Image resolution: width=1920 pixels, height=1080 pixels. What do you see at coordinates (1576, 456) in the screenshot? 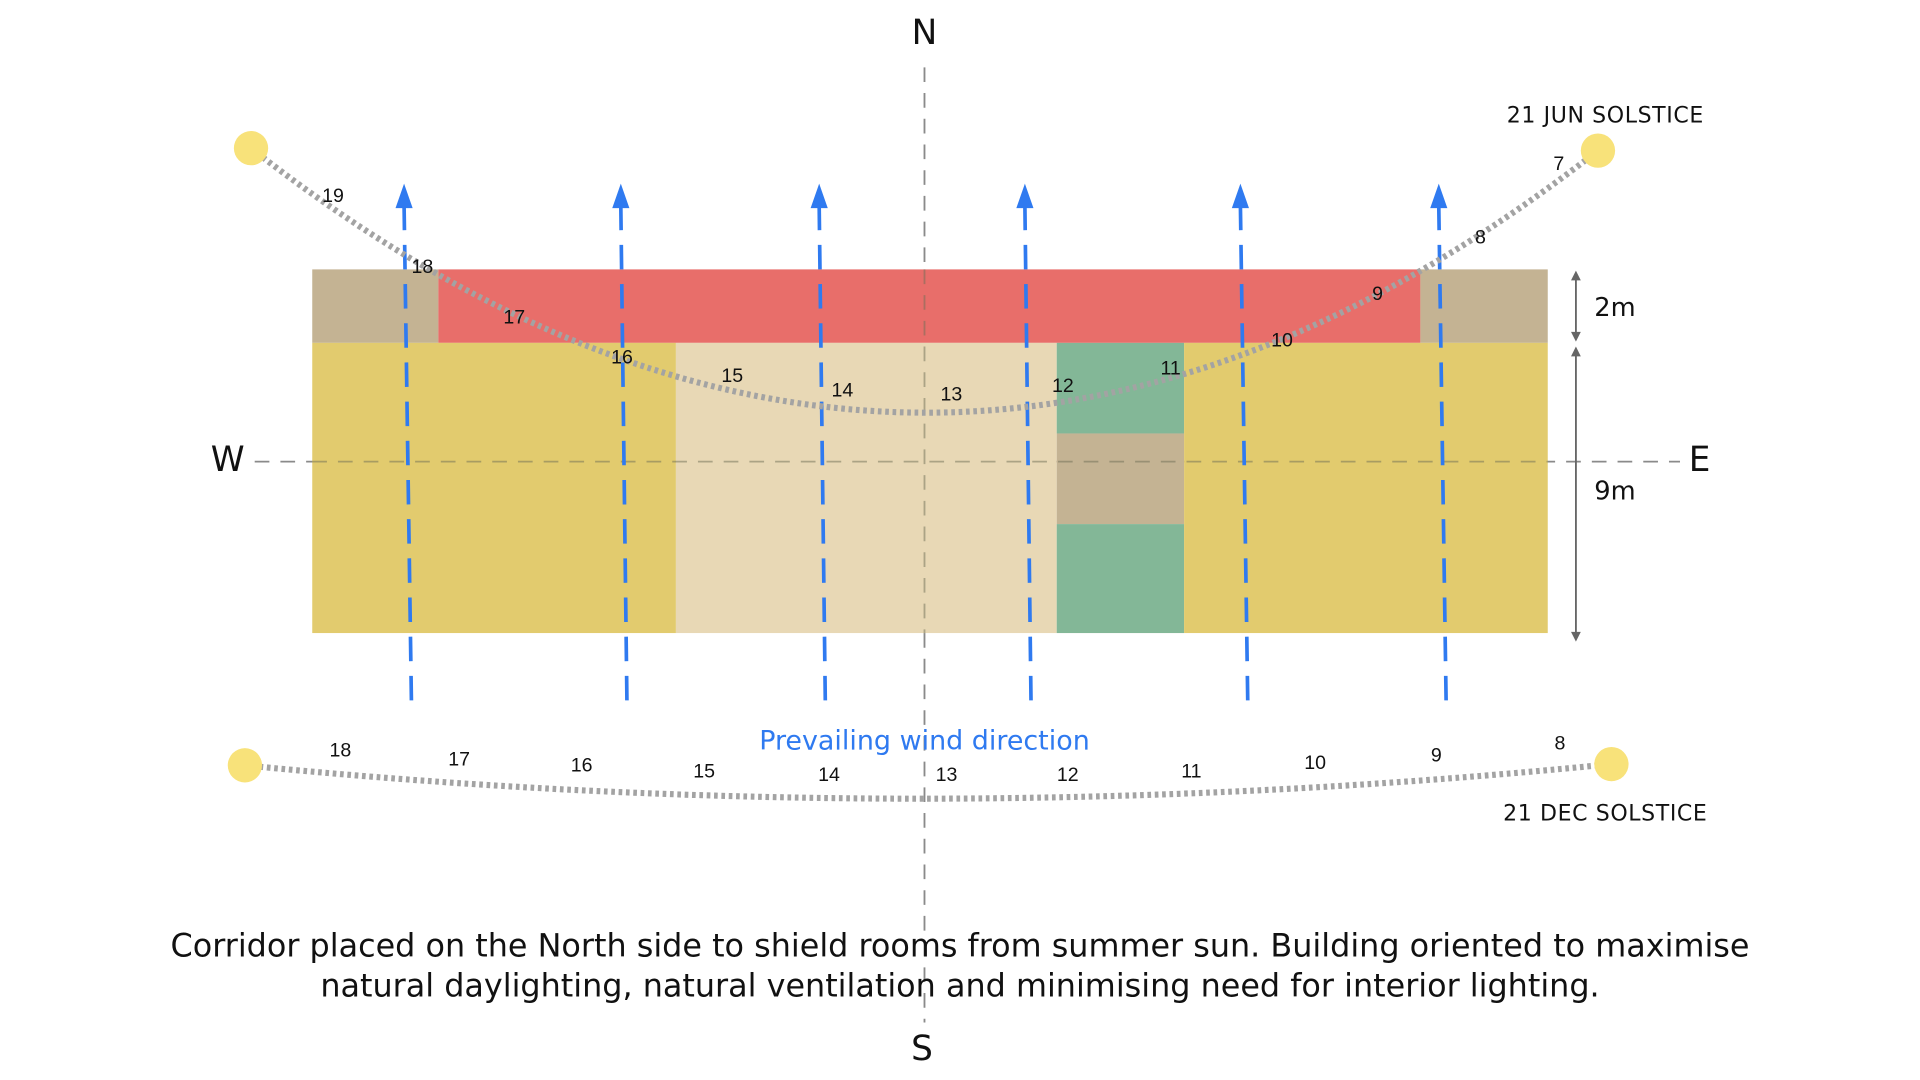
I see `dimension-lines` at bounding box center [1576, 456].